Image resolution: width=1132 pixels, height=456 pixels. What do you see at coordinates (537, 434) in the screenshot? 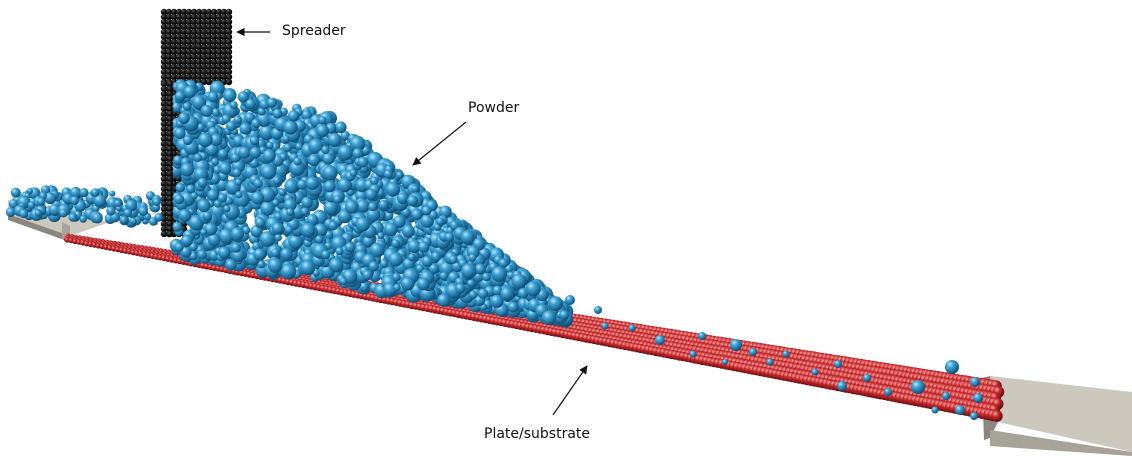
I see `plate-label: Plate/substrate` at bounding box center [537, 434].